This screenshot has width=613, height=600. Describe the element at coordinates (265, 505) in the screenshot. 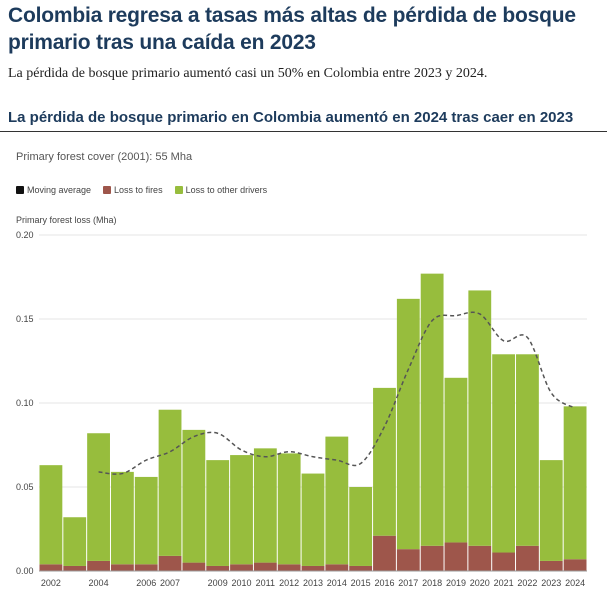

I see `bar-other-drivers-2011` at that location.